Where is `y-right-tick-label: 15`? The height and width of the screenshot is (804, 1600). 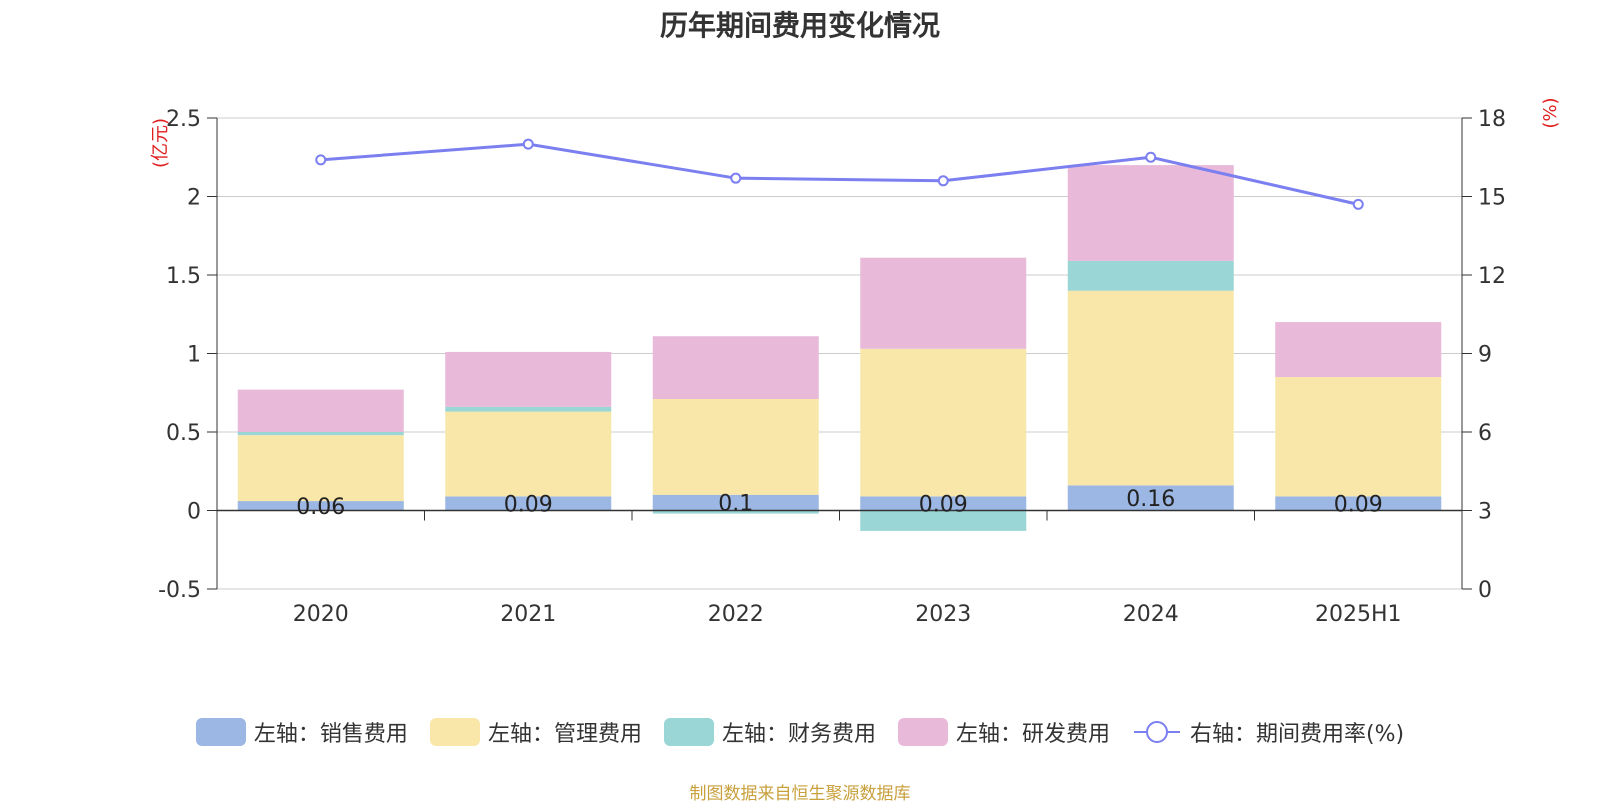
y-right-tick-label: 15 is located at coordinates (1492, 198).